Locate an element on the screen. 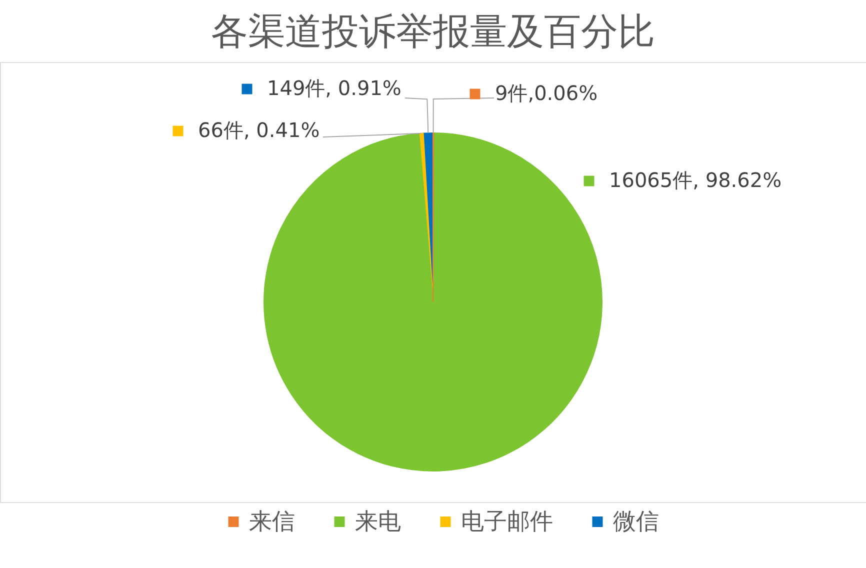  legend-label: 微信 is located at coordinates (636, 521).